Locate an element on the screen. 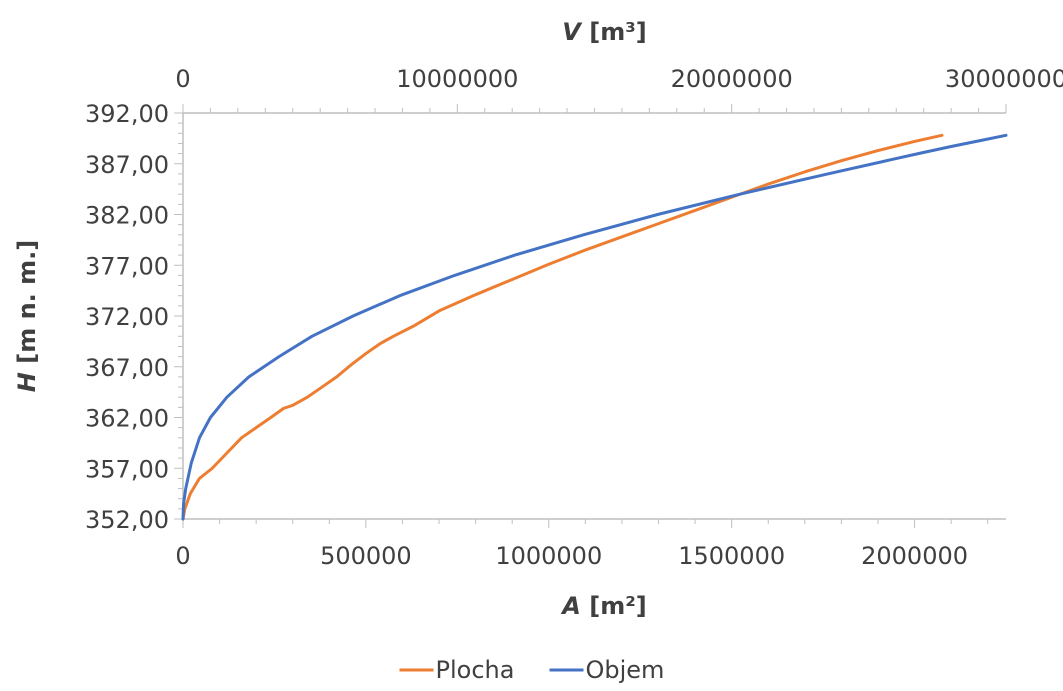  y-tick-label: 377,00 is located at coordinates (127, 266).